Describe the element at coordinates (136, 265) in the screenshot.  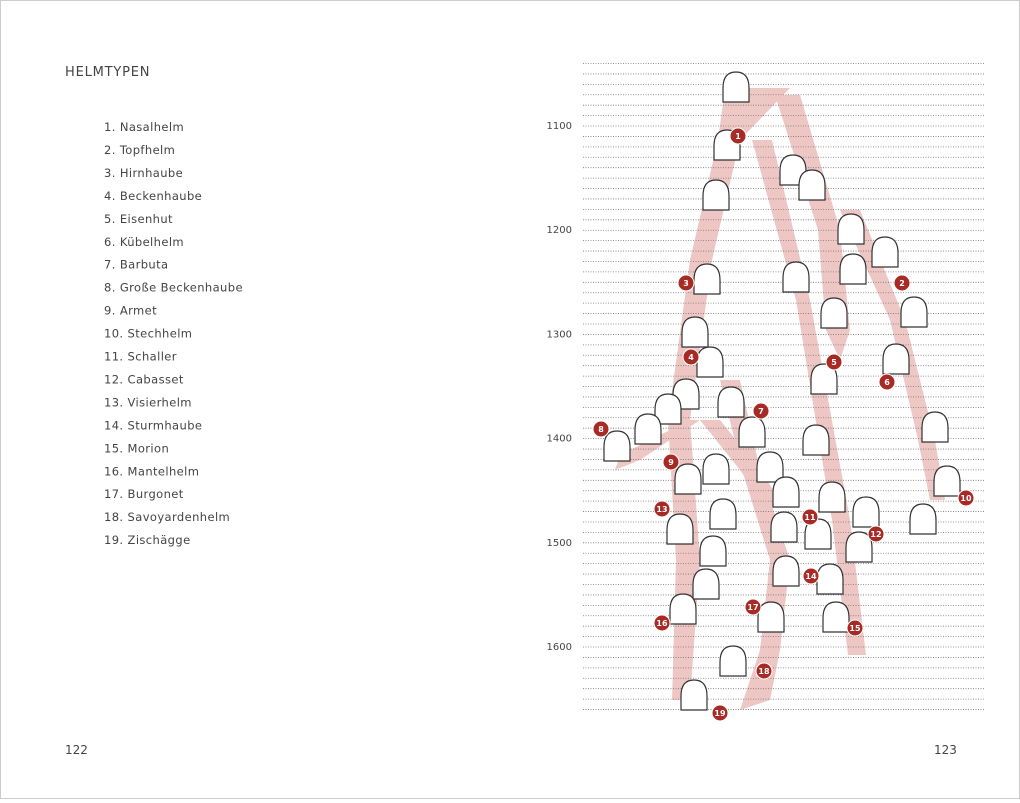
I see `helmet-type-item: 7. Barbuta` at that location.